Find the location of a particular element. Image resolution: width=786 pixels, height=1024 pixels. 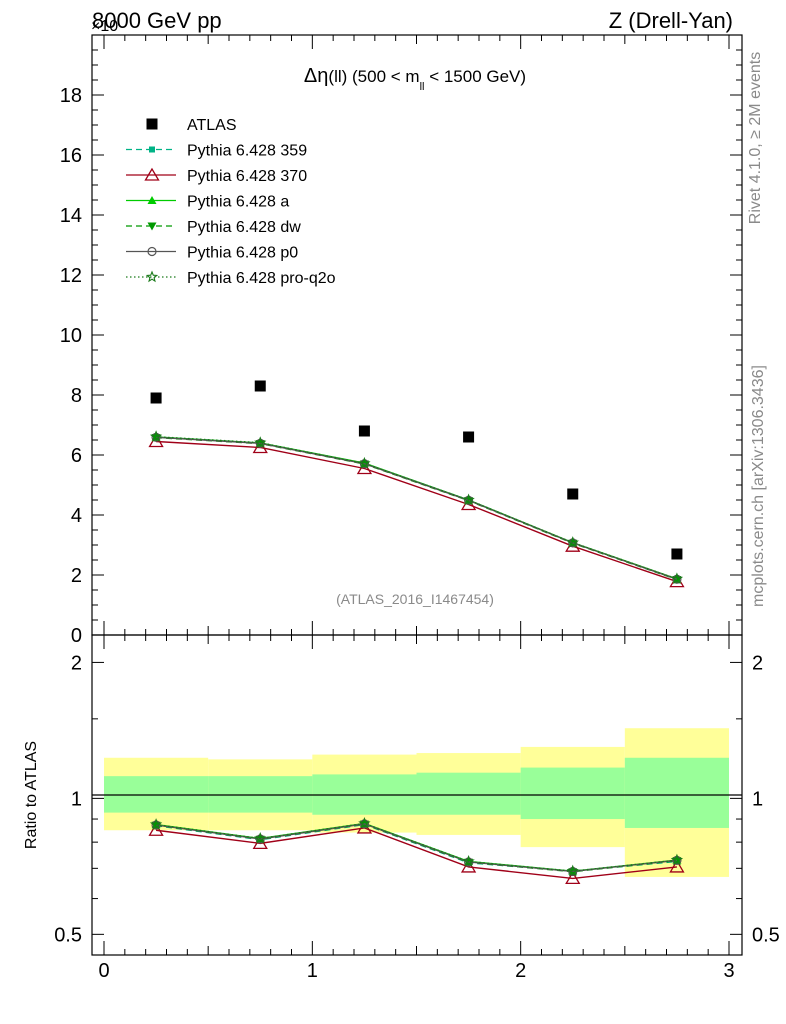

data-point-pdw is located at coordinates (156, 438).